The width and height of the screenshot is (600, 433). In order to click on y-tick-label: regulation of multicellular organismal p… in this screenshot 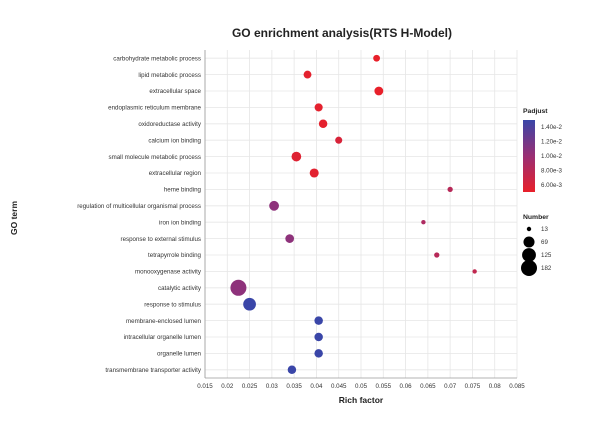, I will do `click(139, 206)`.